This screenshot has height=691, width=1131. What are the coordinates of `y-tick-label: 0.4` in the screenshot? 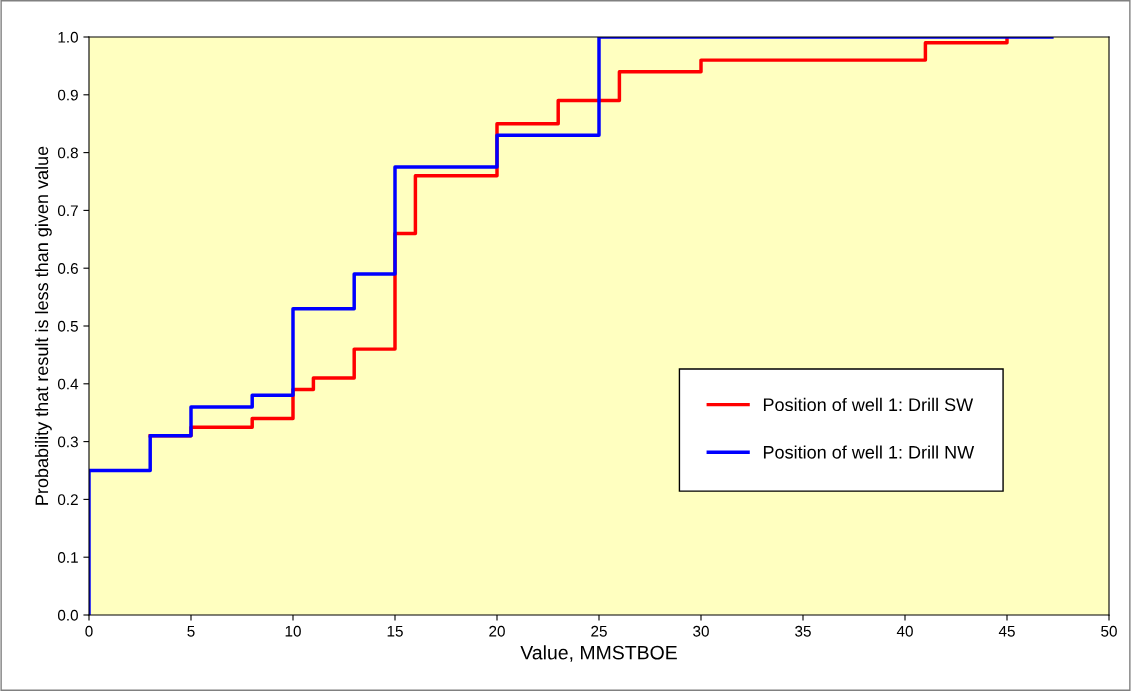 It's located at (68, 384).